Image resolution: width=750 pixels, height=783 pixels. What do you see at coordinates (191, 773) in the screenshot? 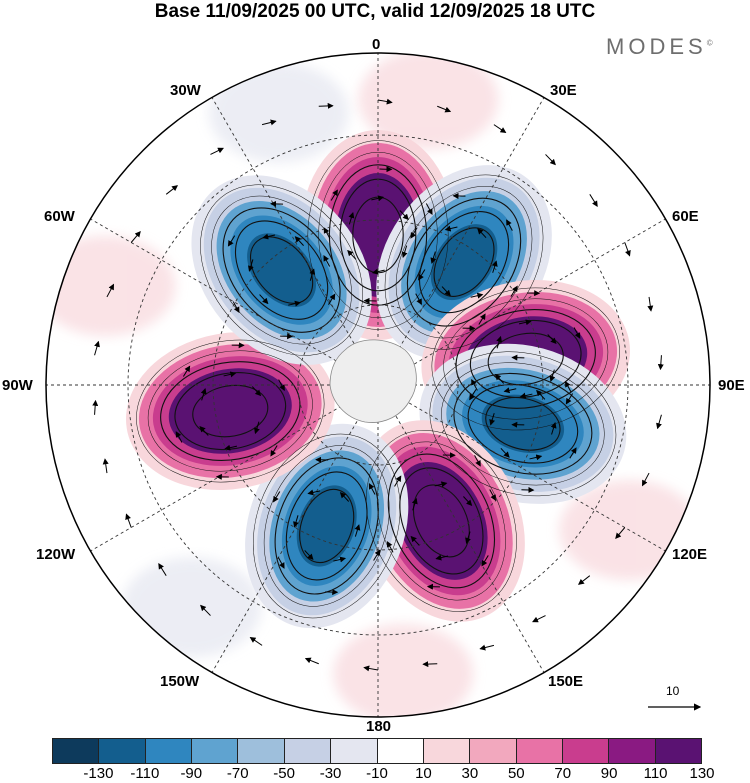
I see `colorbar-tick-label: -90` at bounding box center [191, 773].